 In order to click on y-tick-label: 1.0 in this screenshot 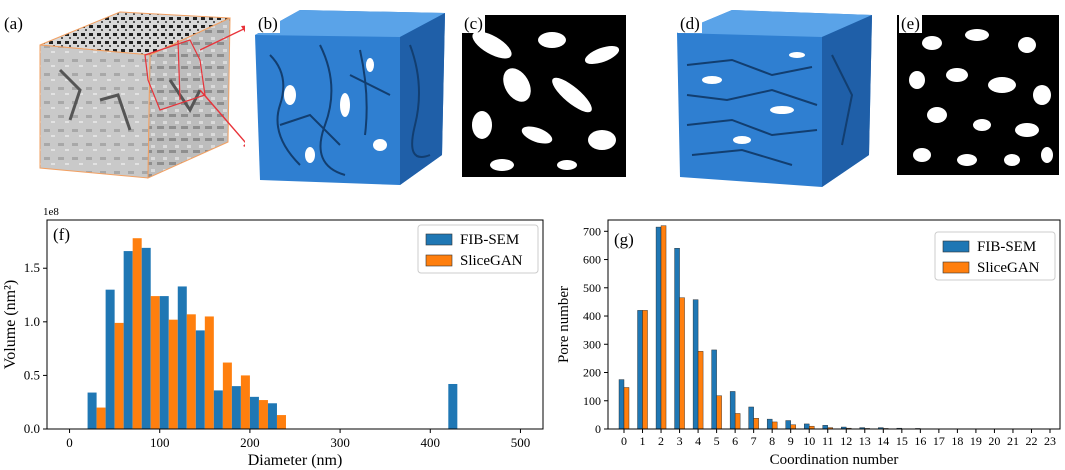, I will do `click(32, 321)`.